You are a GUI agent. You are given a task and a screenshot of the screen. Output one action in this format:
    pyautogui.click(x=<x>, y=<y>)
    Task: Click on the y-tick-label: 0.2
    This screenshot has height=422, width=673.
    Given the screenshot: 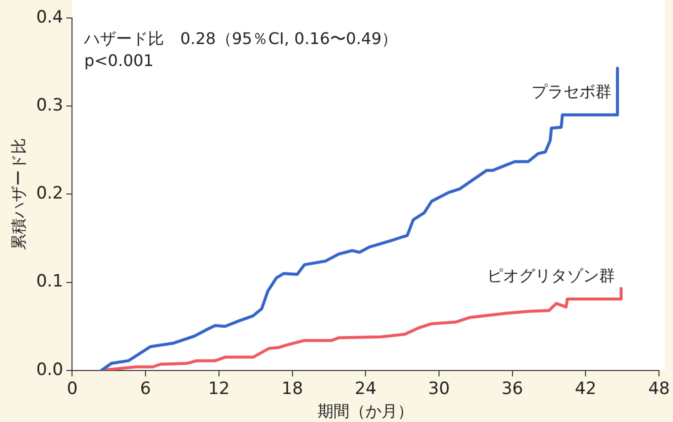 What is the action you would take?
    pyautogui.click(x=50, y=194)
    